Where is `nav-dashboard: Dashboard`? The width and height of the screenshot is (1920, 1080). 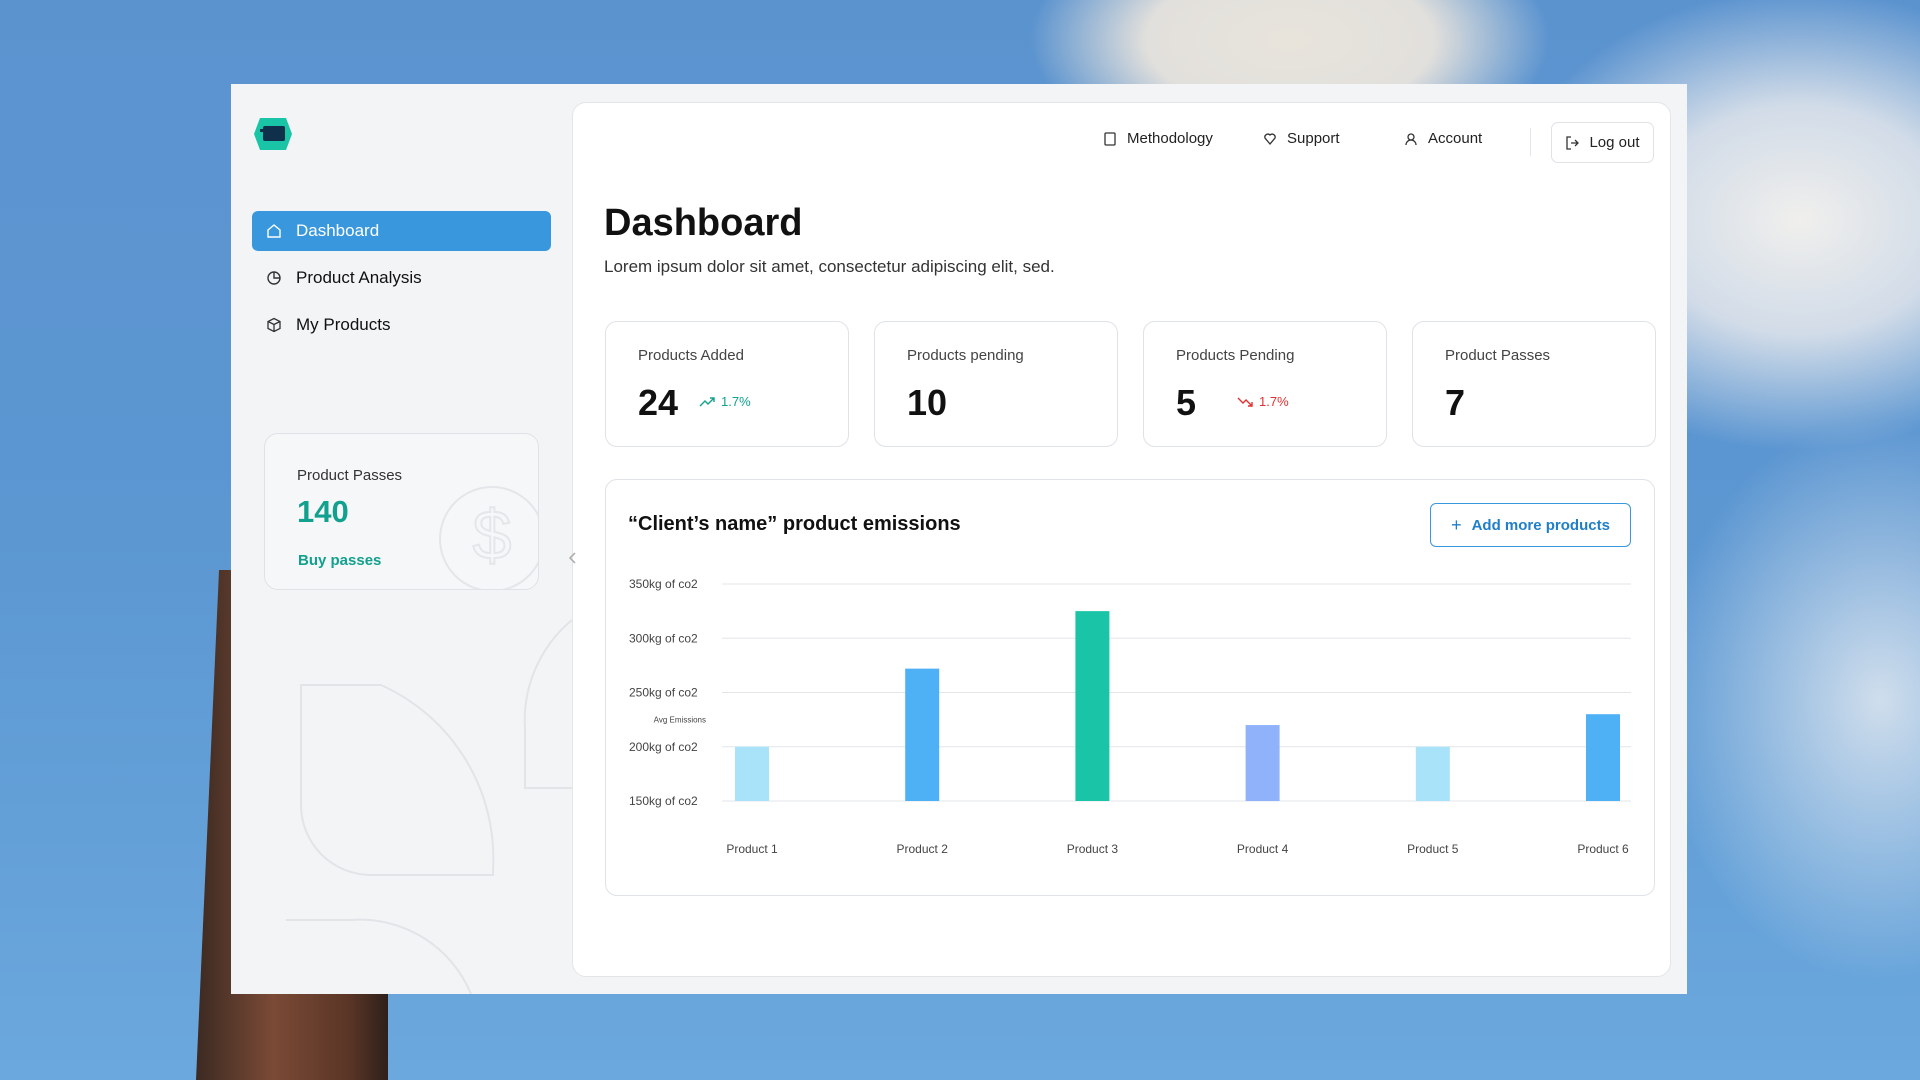 nav-dashboard: Dashboard is located at coordinates (401, 231).